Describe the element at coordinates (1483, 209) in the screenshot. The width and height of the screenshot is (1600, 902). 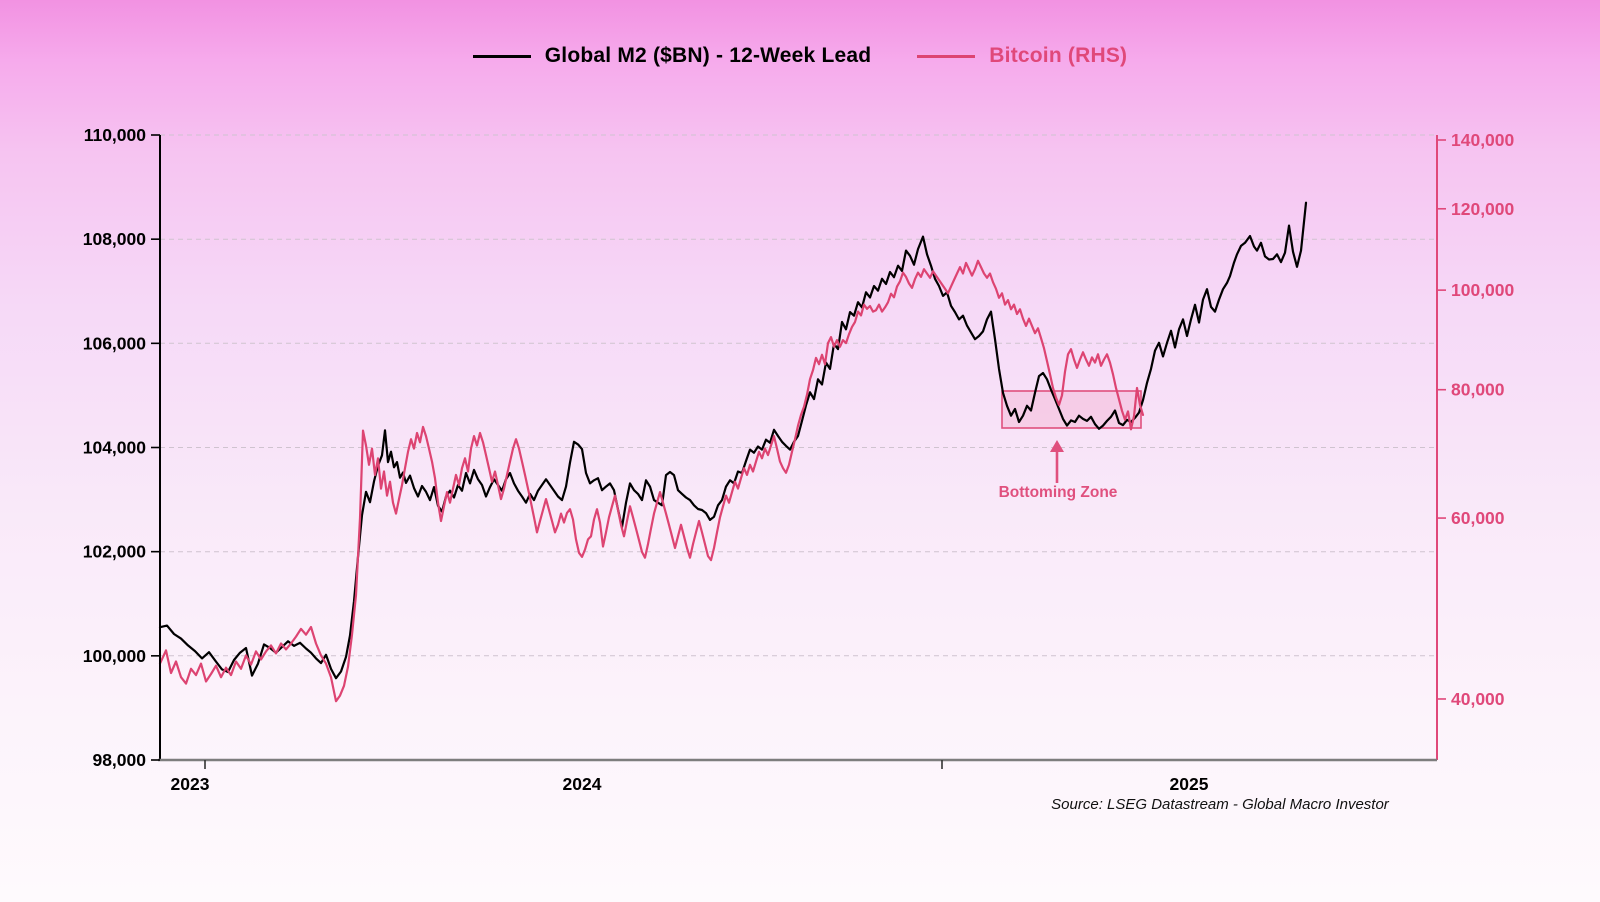
I see `right-axis-tick-label: 120,000` at that location.